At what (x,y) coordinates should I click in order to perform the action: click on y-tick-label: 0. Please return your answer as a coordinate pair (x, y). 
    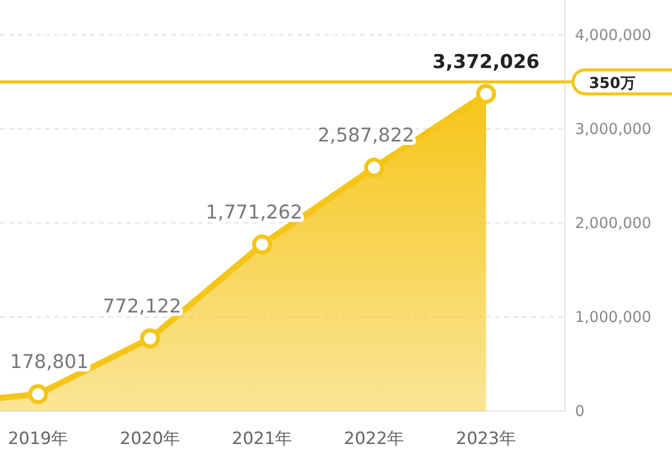
    Looking at the image, I should click on (580, 411).